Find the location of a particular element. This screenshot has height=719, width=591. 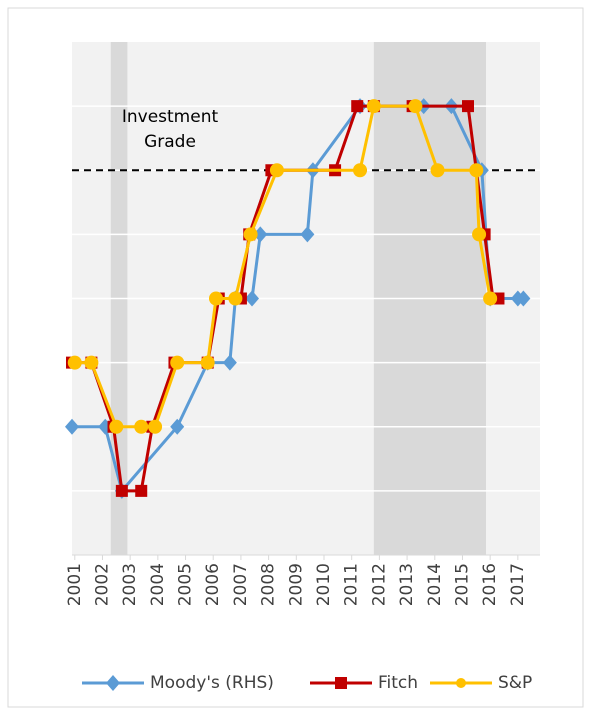

x-tick-label: 2013 is located at coordinates (407, 584).